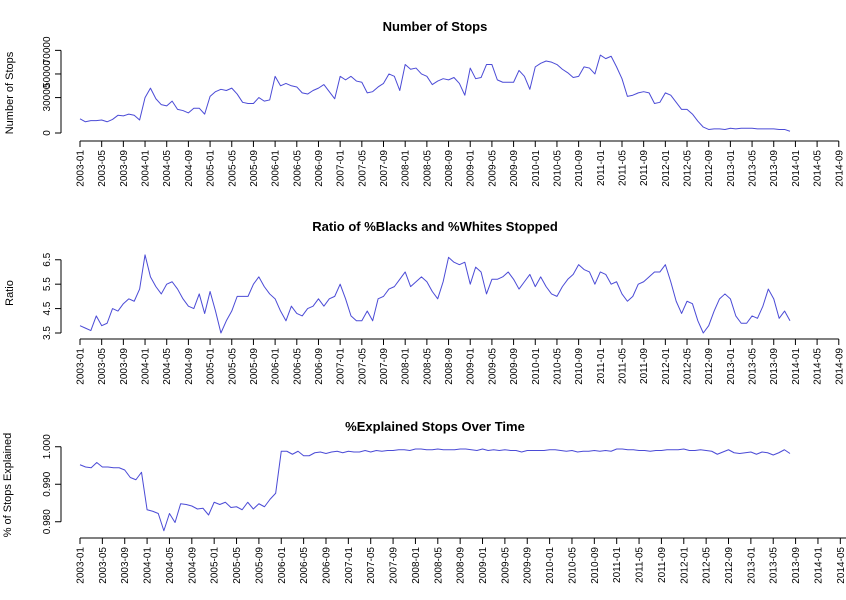 This screenshot has height=600, width=846. I want to click on x-tick-label: 2008-01, so click(406, 366).